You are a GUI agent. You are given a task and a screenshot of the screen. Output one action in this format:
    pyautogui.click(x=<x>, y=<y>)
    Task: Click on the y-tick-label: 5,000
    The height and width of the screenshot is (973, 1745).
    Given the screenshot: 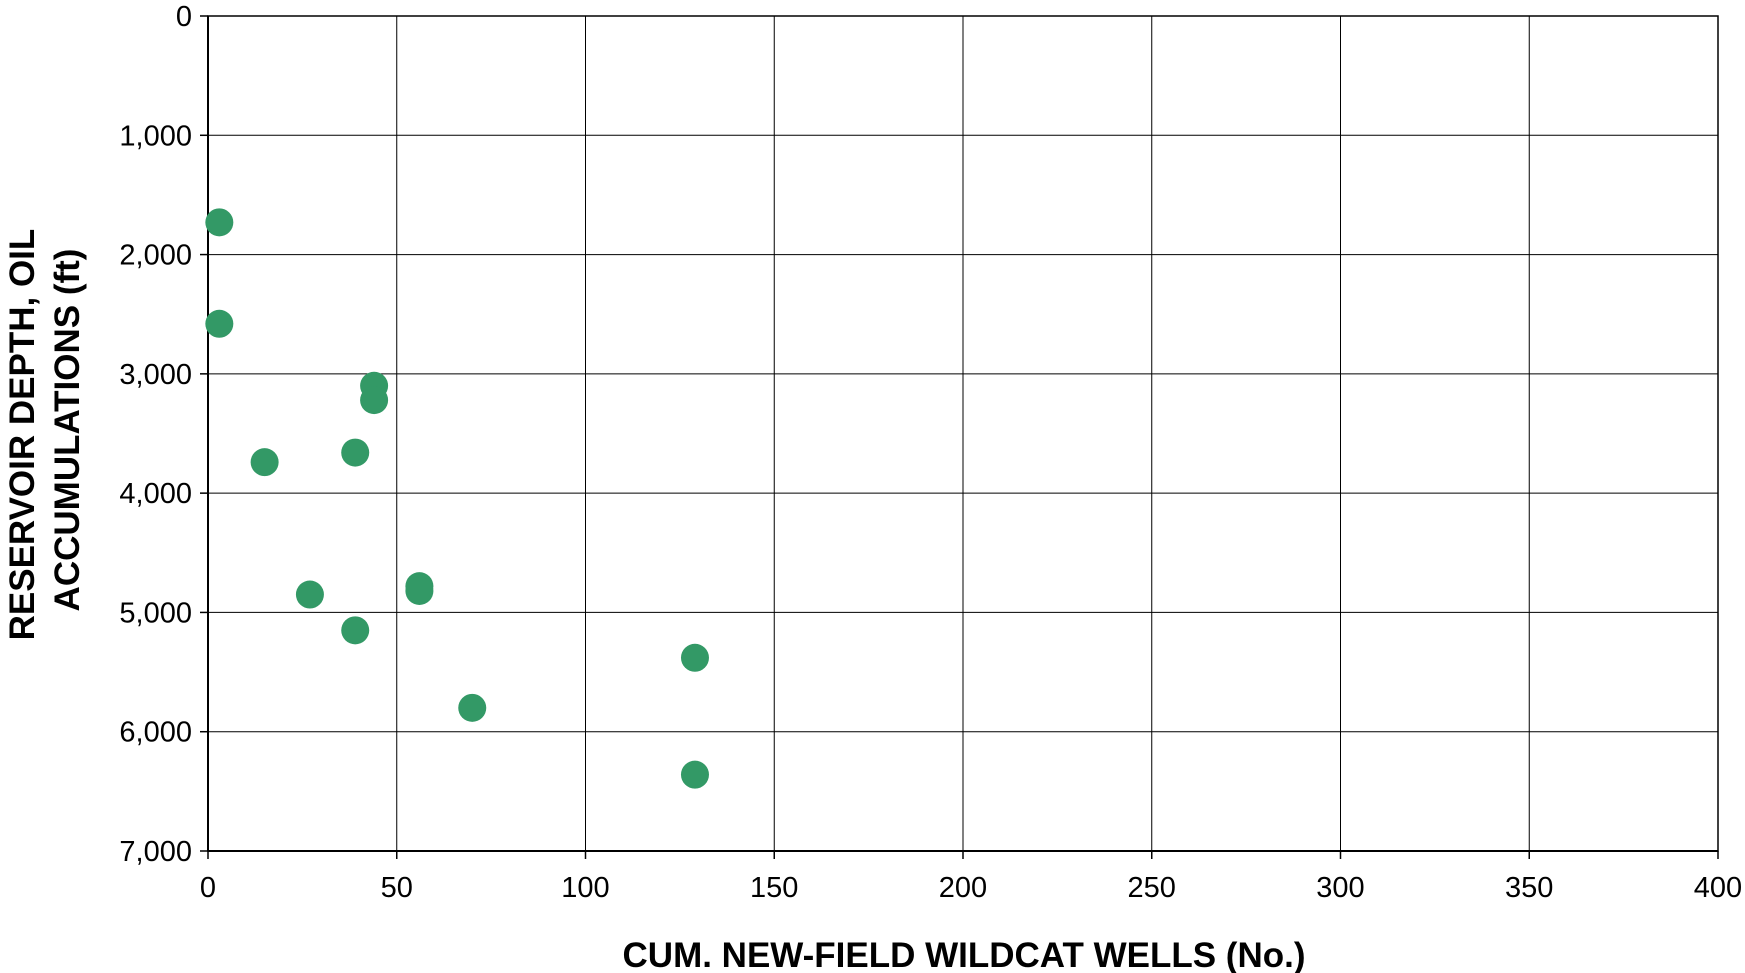 What is the action you would take?
    pyautogui.click(x=155, y=613)
    